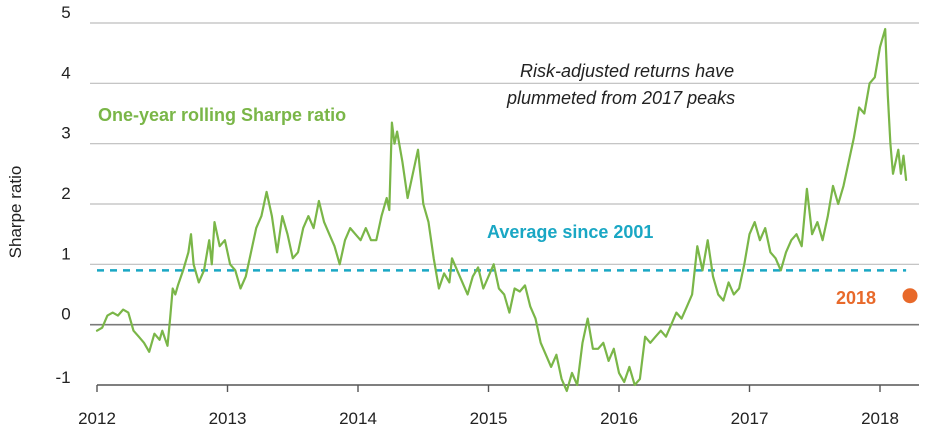 This screenshot has width=929, height=437. I want to click on average-label: Average since 2001, so click(570, 232).